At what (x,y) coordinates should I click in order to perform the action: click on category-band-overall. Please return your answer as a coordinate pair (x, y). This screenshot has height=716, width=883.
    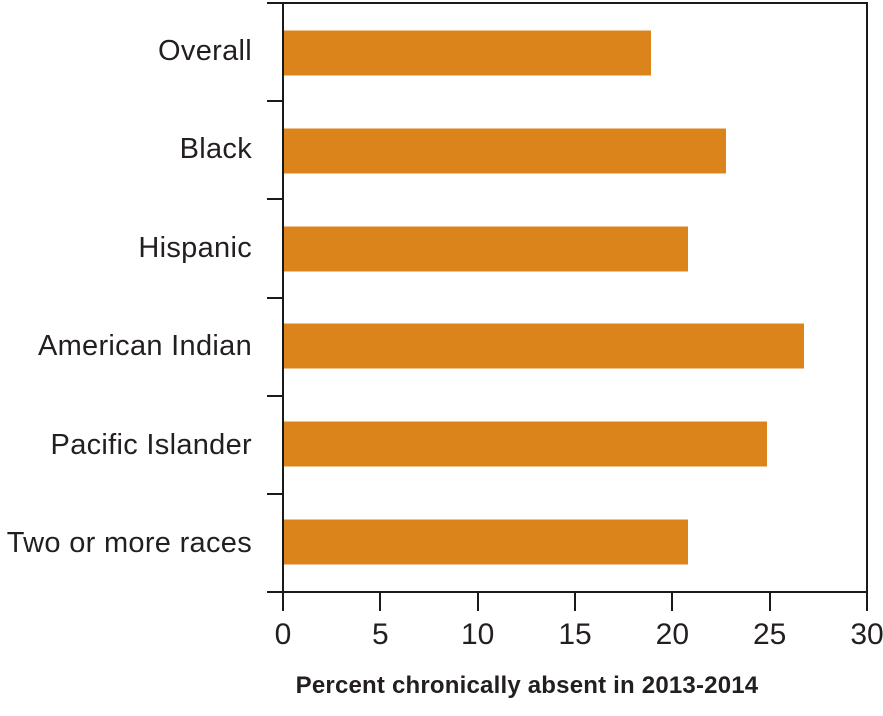
    Looking at the image, I should click on (575, 53).